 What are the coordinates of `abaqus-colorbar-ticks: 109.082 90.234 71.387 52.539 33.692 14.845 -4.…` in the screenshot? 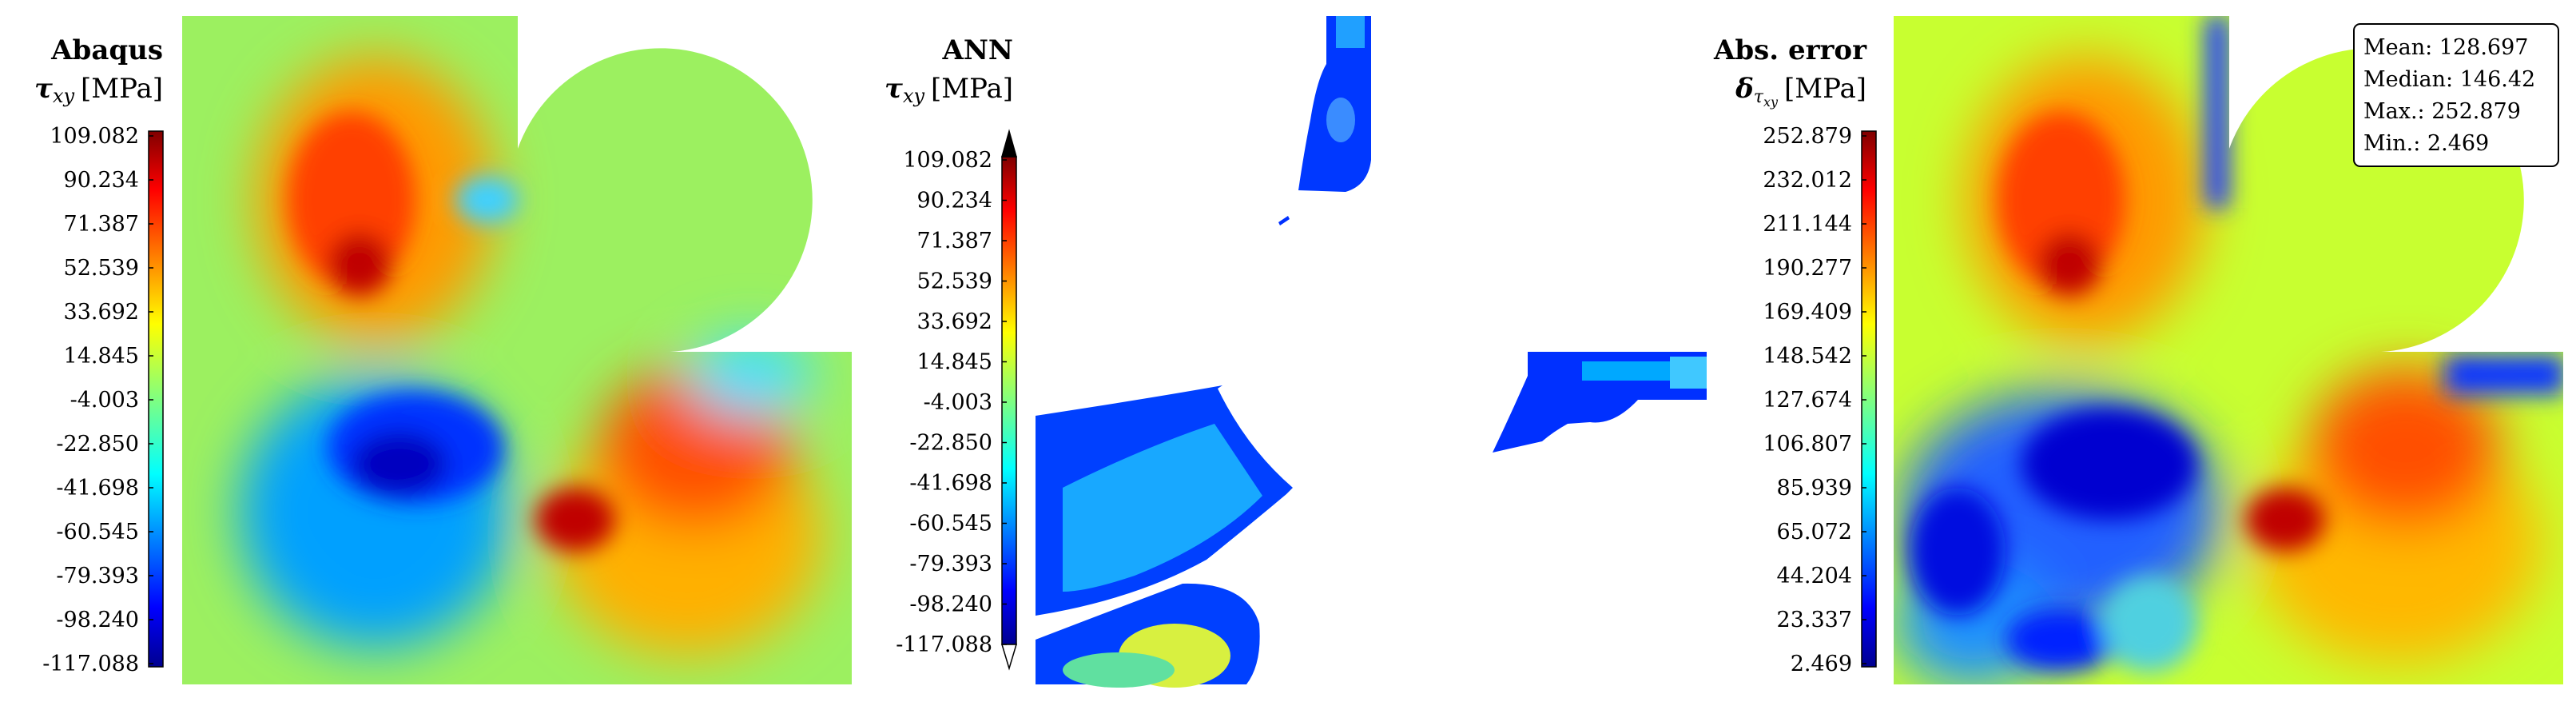 It's located at (97, 400).